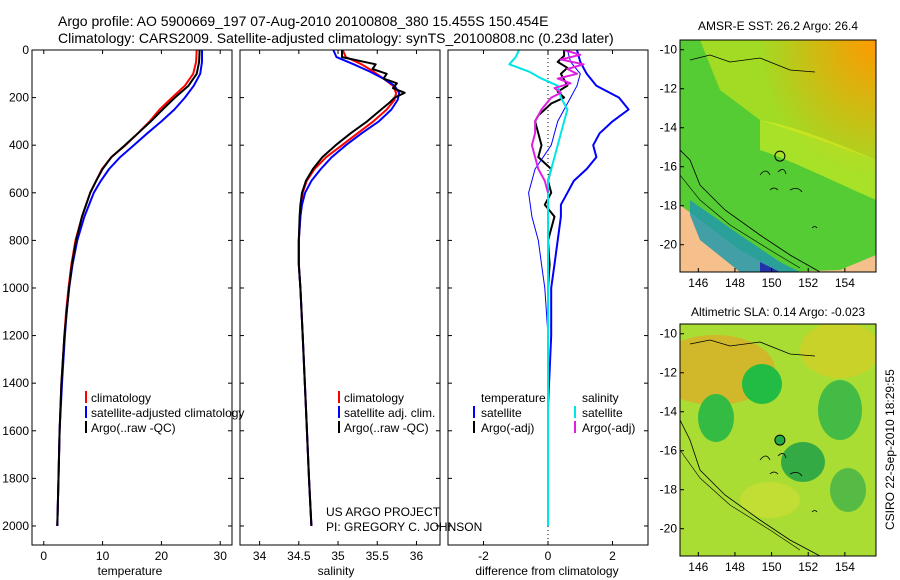  What do you see at coordinates (745, 236) in the screenshot?
I see `sst-cool-coast` at bounding box center [745, 236].